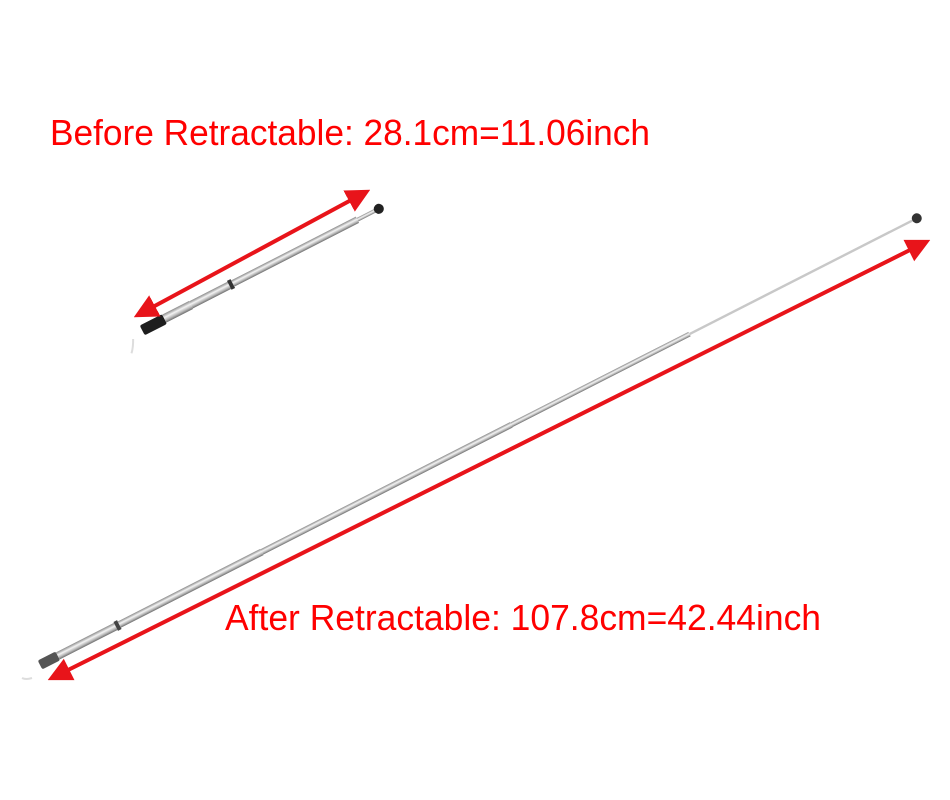  Describe the element at coordinates (350, 132) in the screenshot. I see `before-retractable-label: Before Retractable: 28.1cm=11.06inch` at that location.